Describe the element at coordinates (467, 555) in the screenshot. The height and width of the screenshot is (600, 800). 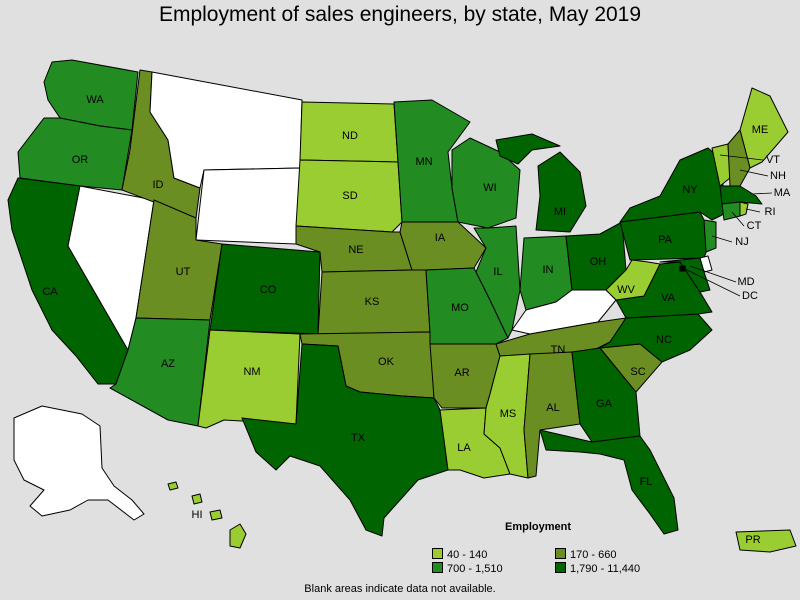
I see `legend-label: 40 - 140` at that location.